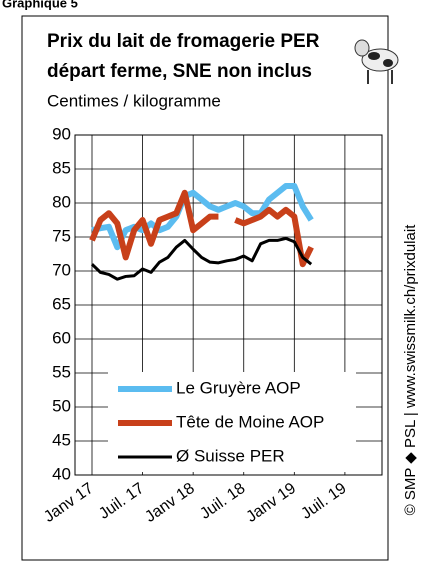 This screenshot has height=569, width=421. What do you see at coordinates (40, 5) in the screenshot?
I see `figure-label: Graphique 5` at bounding box center [40, 5].